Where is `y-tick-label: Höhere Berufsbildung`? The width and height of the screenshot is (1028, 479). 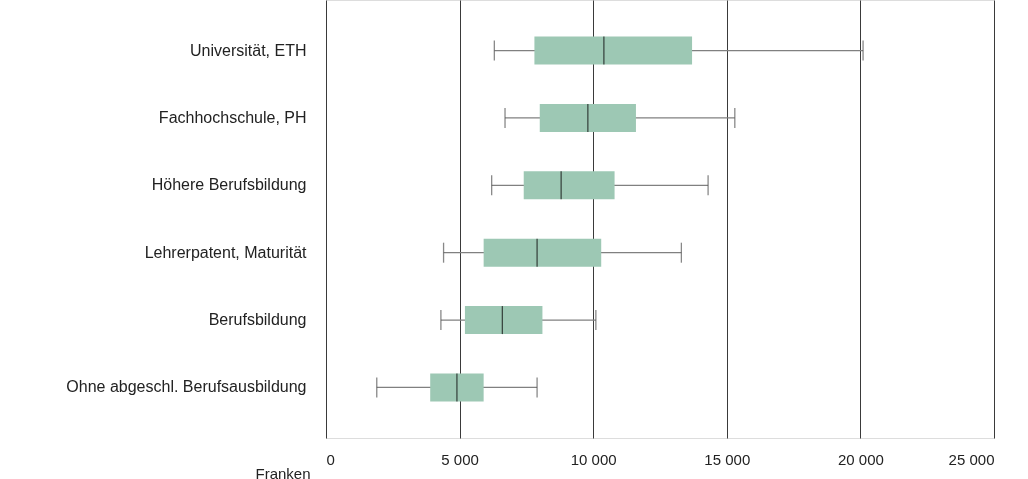 y-tick-label: Höhere Berufsbildung is located at coordinates (229, 185).